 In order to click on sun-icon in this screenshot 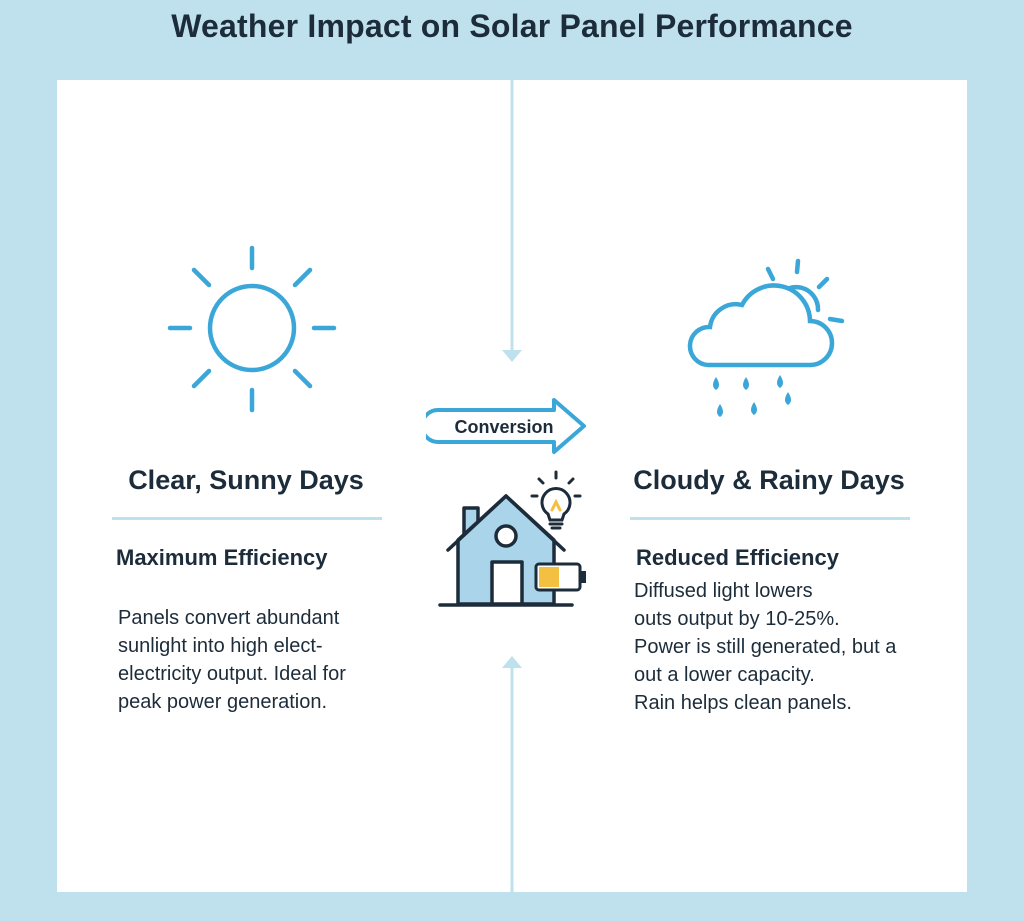, I will do `click(252, 329)`.